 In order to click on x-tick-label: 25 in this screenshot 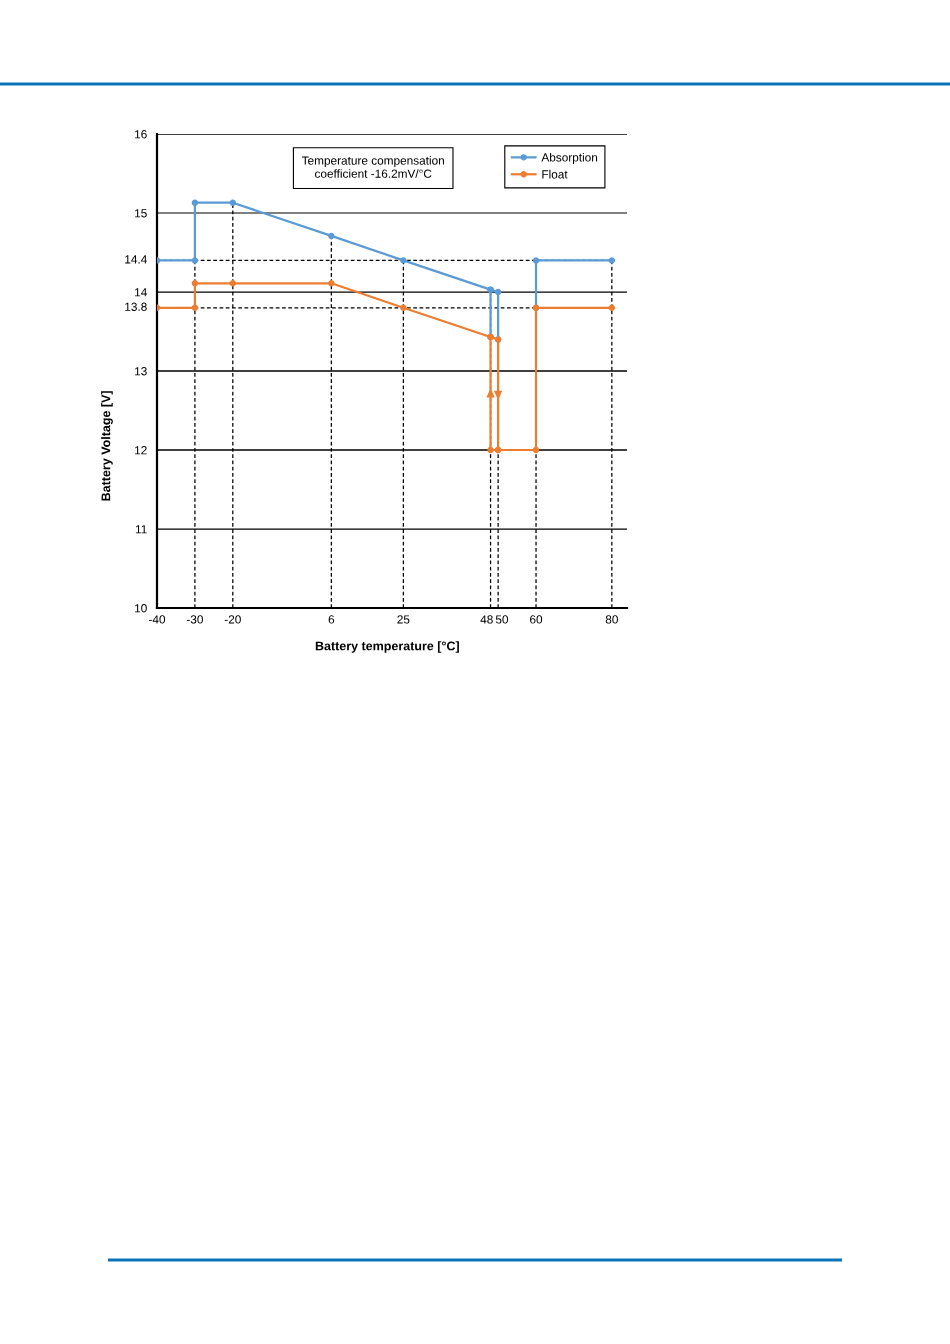, I will do `click(403, 619)`.